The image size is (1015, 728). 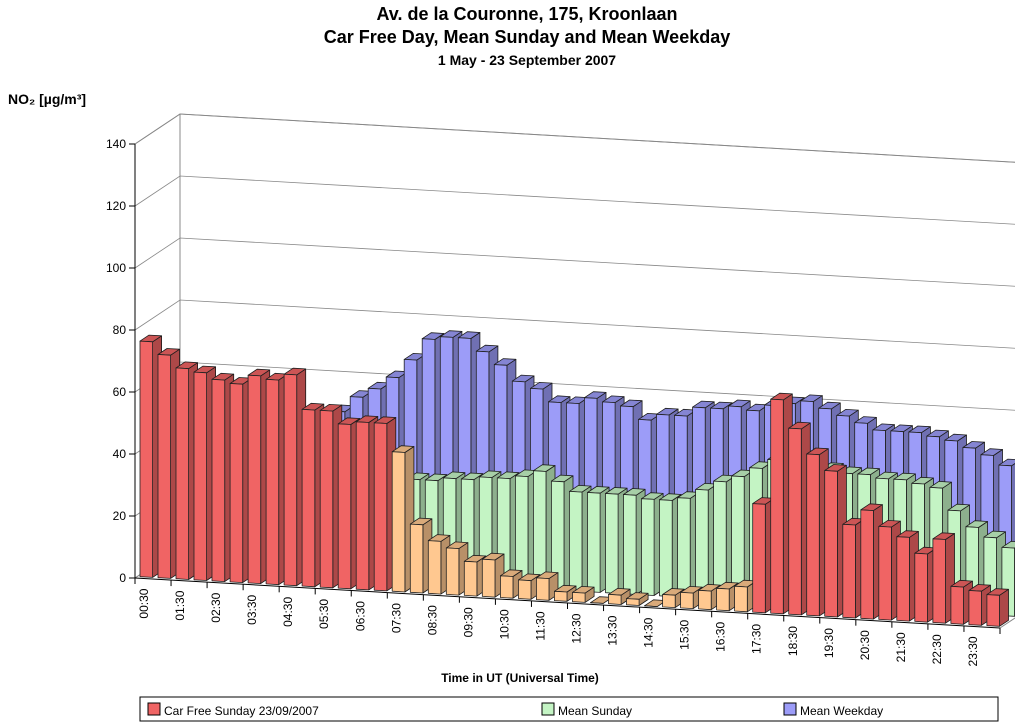 I want to click on y-tick-label: 140, so click(x=116, y=144).